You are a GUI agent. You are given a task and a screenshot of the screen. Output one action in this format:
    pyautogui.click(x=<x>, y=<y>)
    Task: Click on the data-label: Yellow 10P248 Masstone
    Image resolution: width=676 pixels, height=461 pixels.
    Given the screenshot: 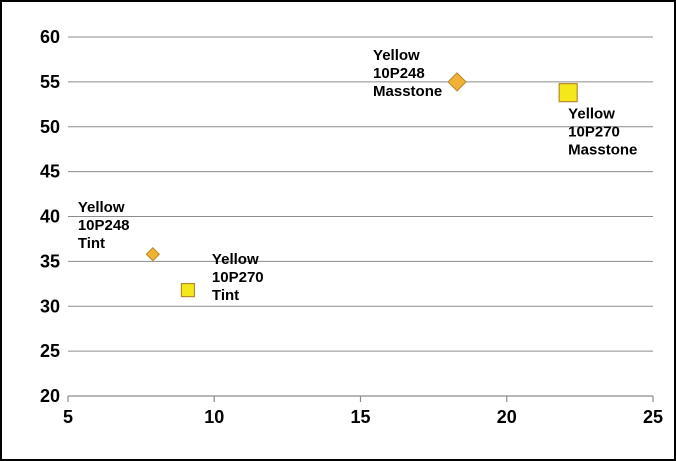 What is the action you would take?
    pyautogui.click(x=407, y=73)
    